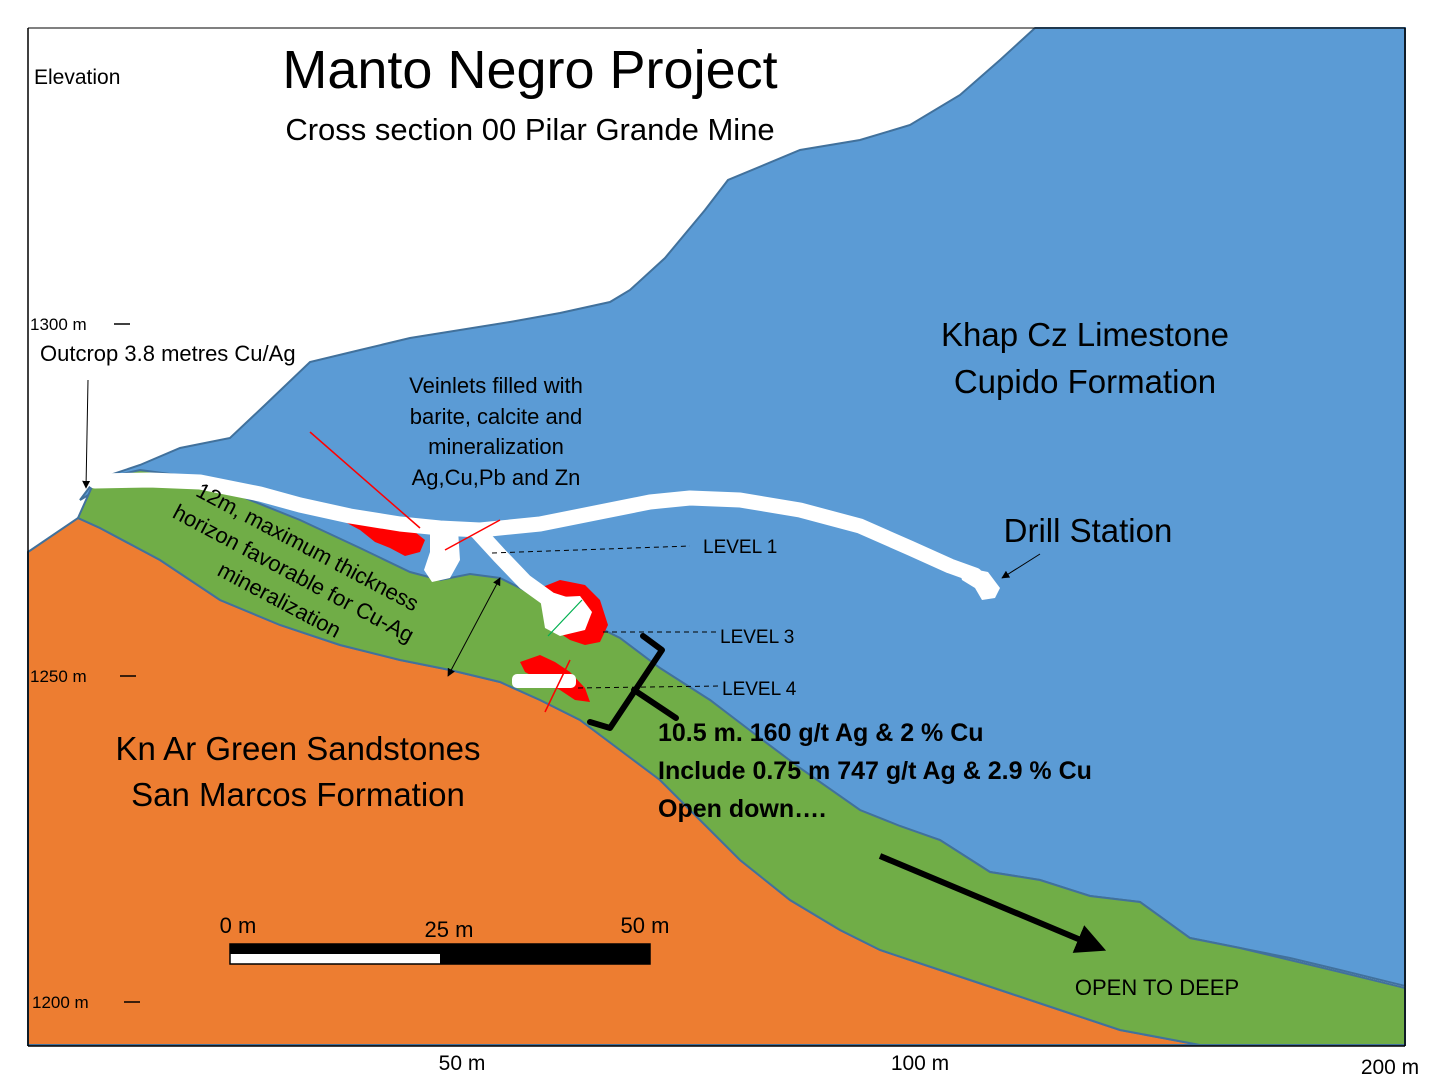 The image size is (1436, 1092). Describe the element at coordinates (496, 477) in the screenshot. I see `veinlets-label-4: Ag,Cu,Pb and Zn` at that location.